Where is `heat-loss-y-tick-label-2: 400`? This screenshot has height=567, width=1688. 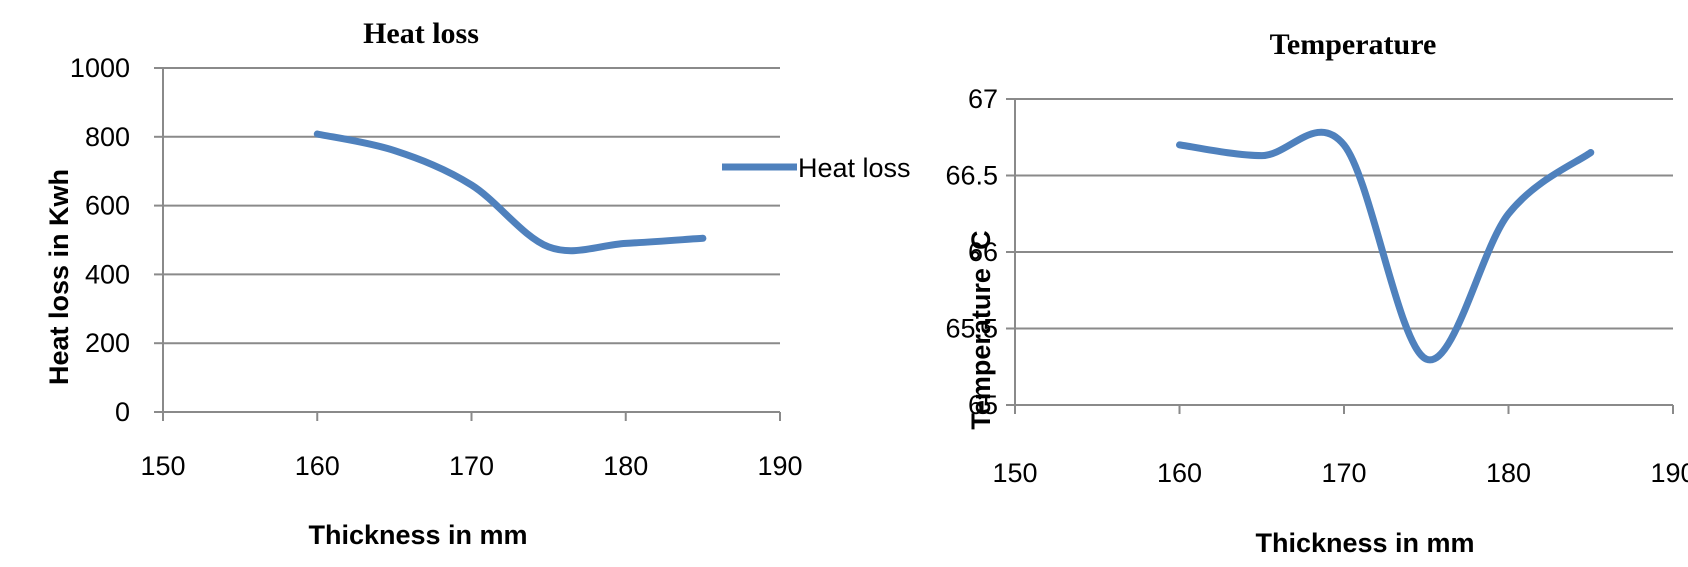 heat-loss-y-tick-label-2: 400 is located at coordinates (107, 274).